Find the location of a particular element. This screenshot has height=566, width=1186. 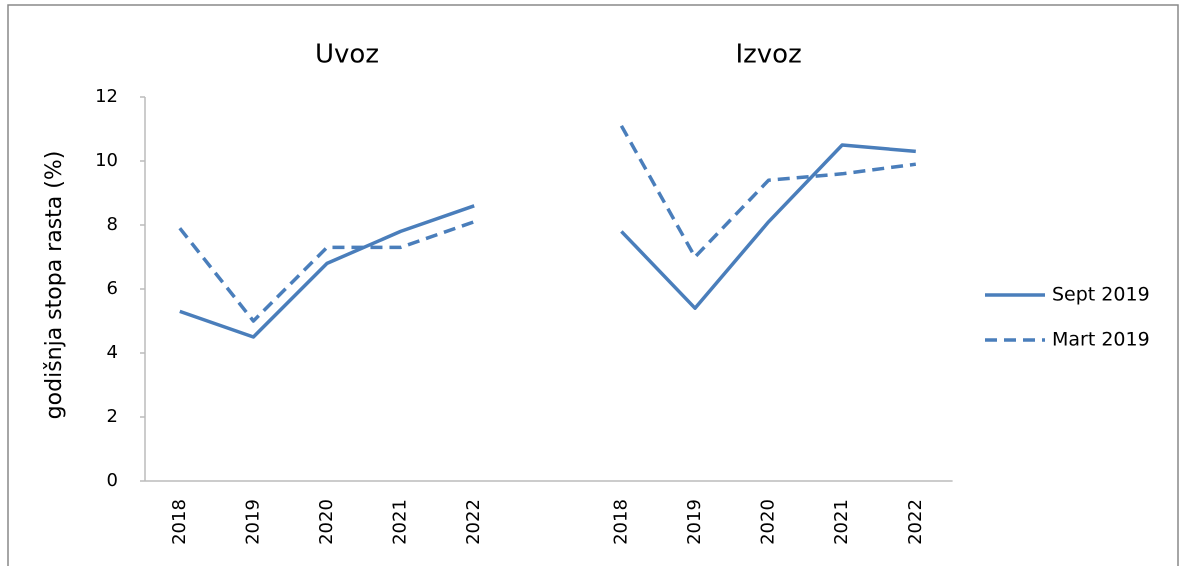

y-tick-label: 6 is located at coordinates (112, 288).